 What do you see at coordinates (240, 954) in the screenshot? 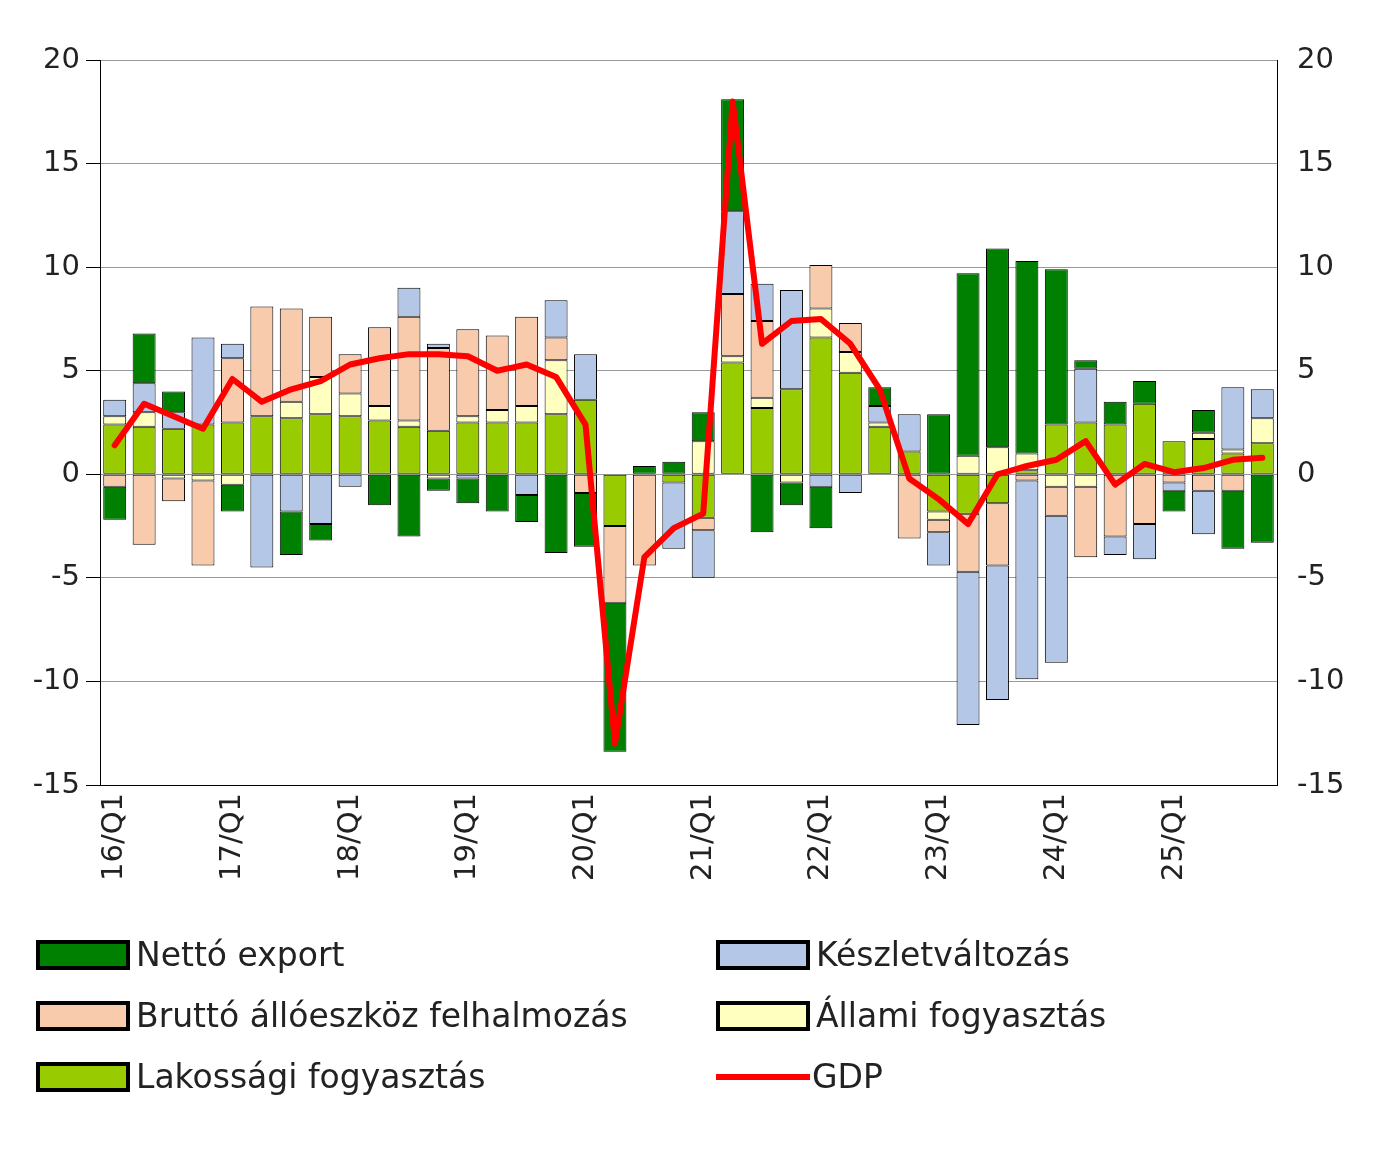
I see `legend-label: Nettó export` at bounding box center [240, 954].